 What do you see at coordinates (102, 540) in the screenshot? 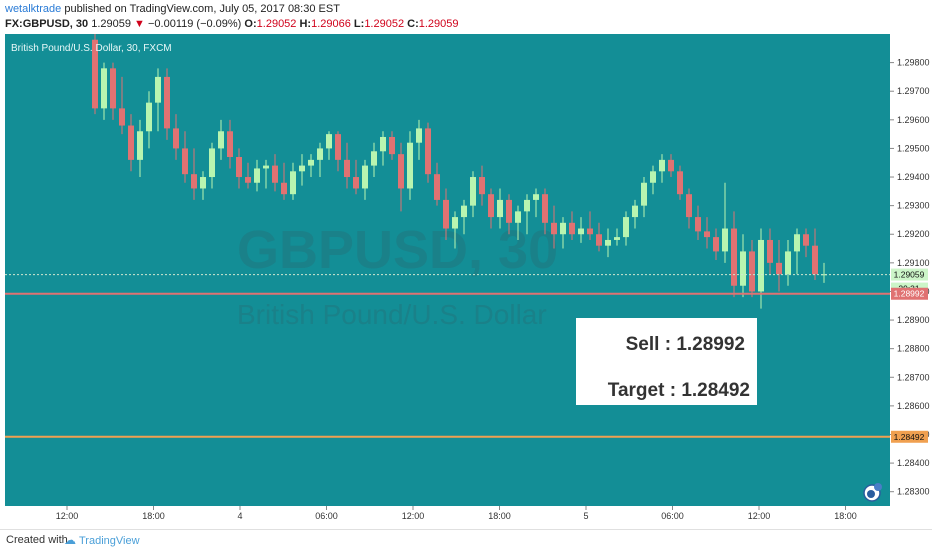
I see `tradingview-logo: ☁ TradingView` at bounding box center [102, 540].